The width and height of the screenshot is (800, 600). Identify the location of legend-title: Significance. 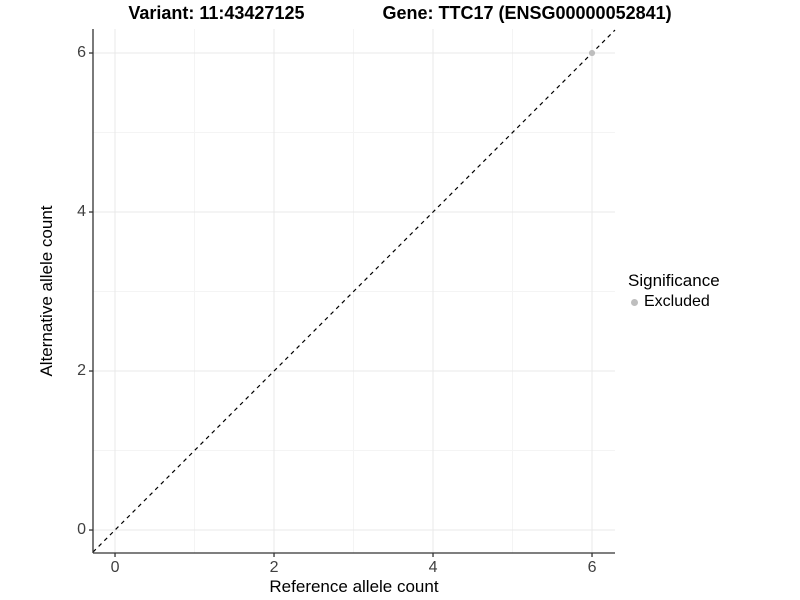
(674, 280).